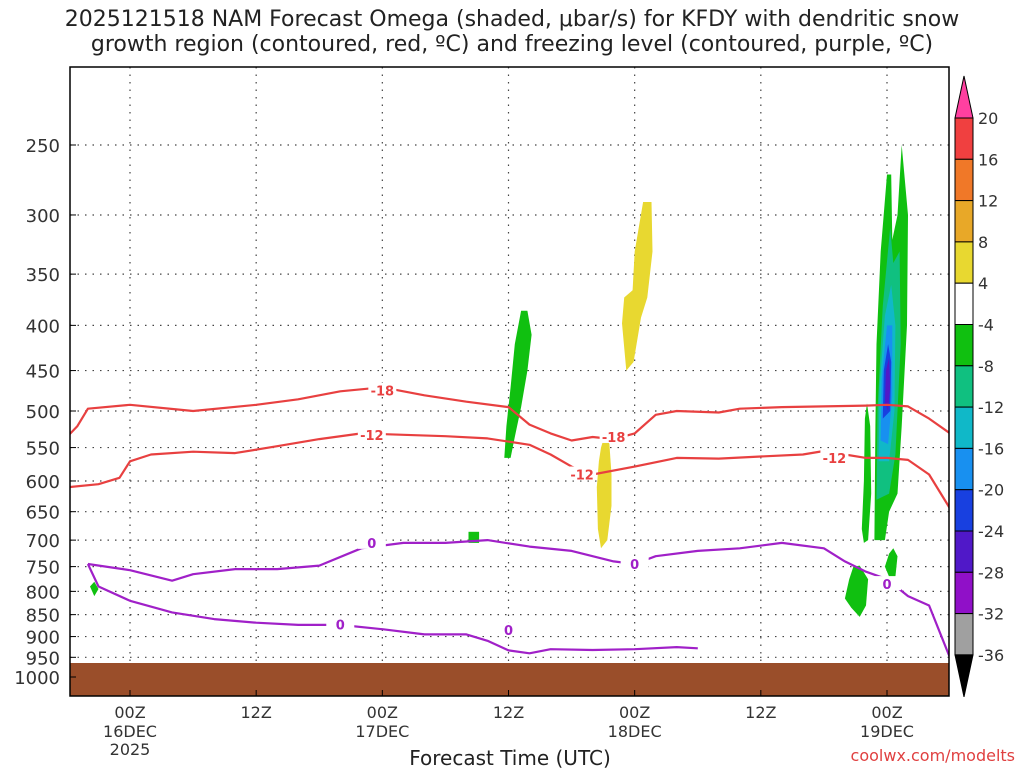 This screenshot has height=768, width=1024. Describe the element at coordinates (988, 118) in the screenshot. I see `colorbar-label: 20` at that location.